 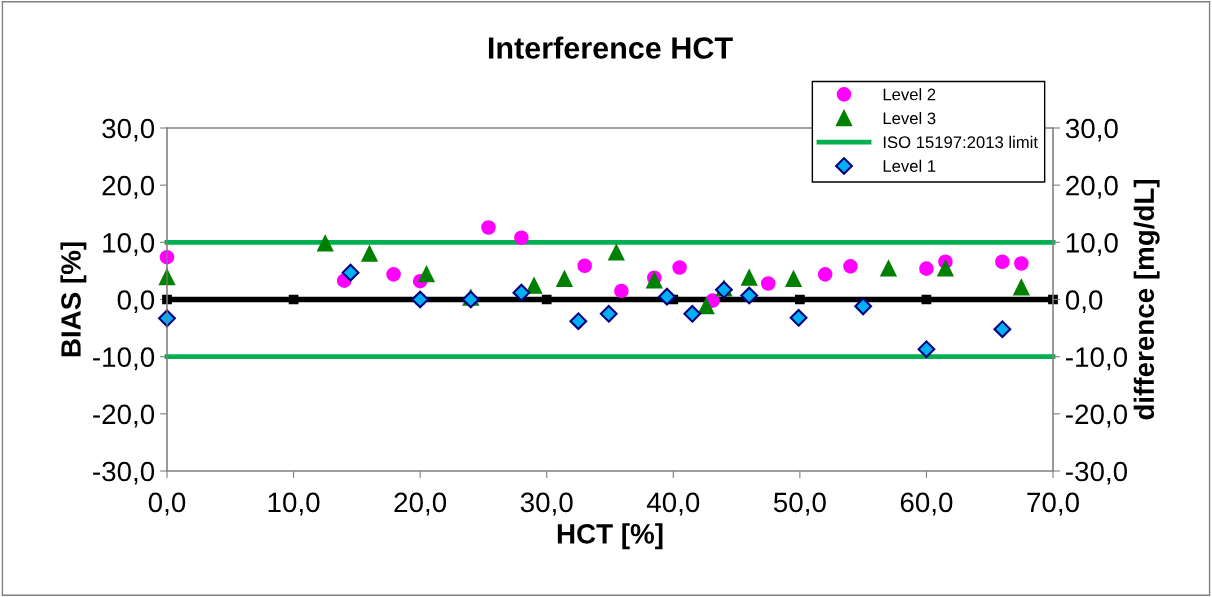 I want to click on y-tick-label: 20,0, so click(x=128, y=187).